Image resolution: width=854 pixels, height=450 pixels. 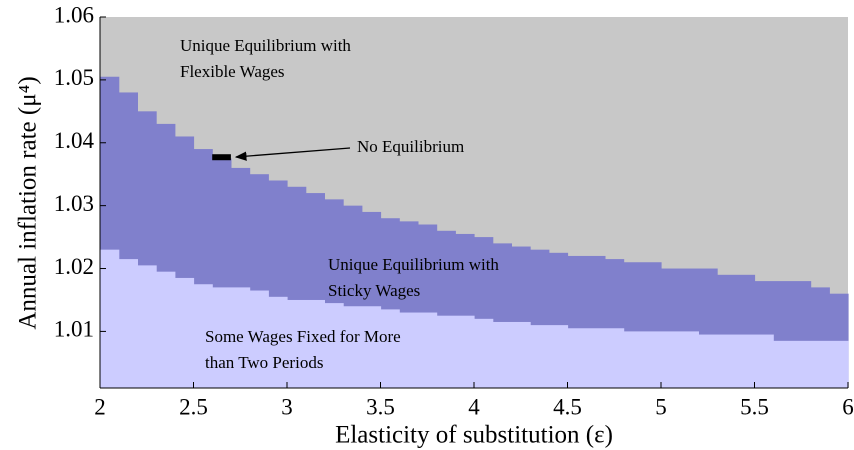 I want to click on x-tick-label: 6, so click(x=848, y=406).